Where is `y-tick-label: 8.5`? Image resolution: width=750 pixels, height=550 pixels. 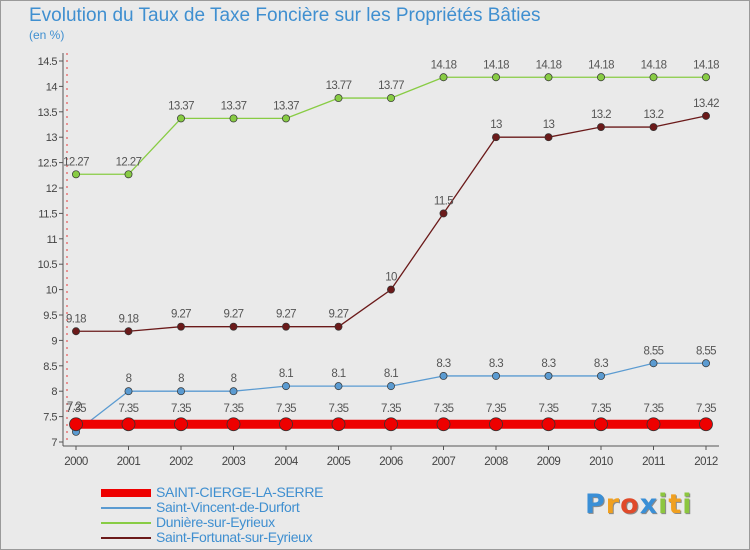 y-tick-label: 8.5 is located at coordinates (50, 367).